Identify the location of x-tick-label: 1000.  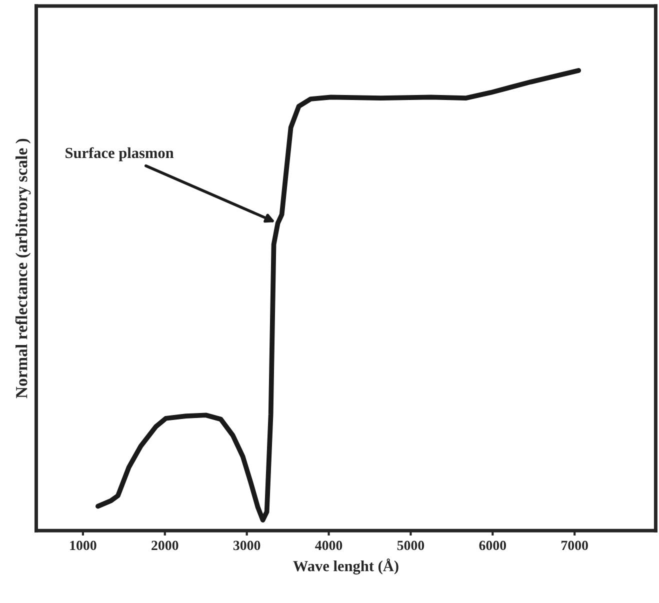
(83, 545).